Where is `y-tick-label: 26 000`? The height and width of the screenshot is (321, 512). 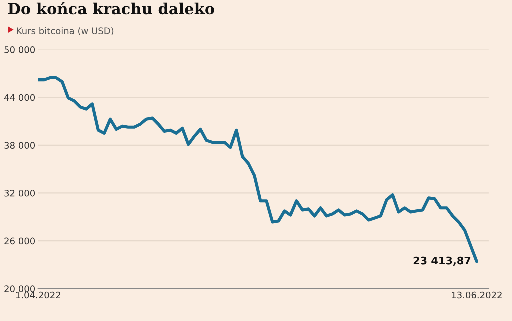
y-tick-label: 26 000 is located at coordinates (20, 241).